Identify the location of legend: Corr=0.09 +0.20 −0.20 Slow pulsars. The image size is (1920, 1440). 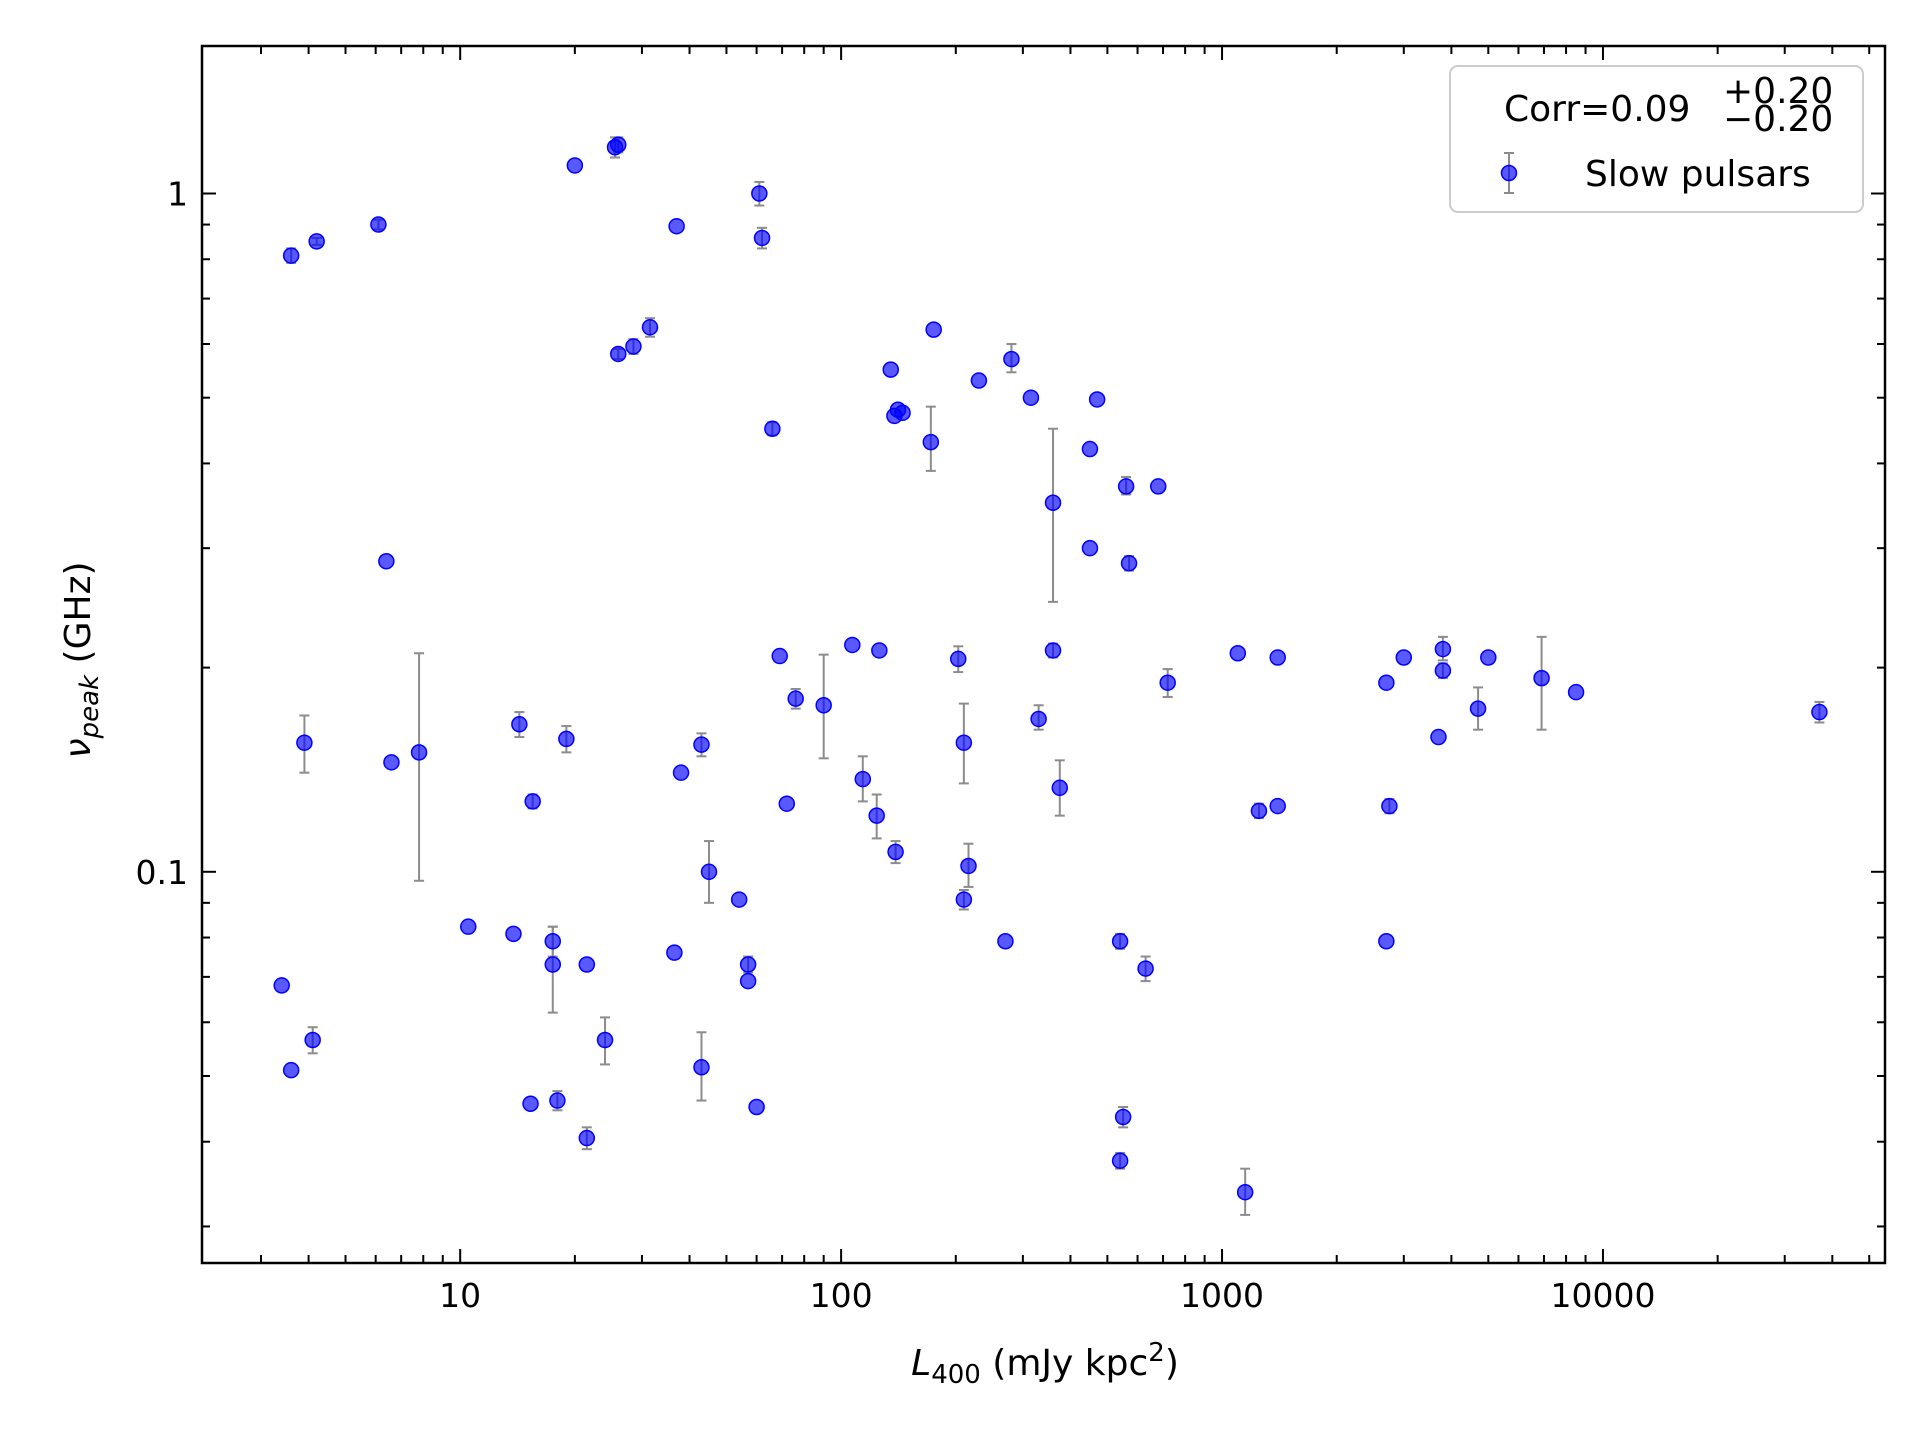
(1656, 139).